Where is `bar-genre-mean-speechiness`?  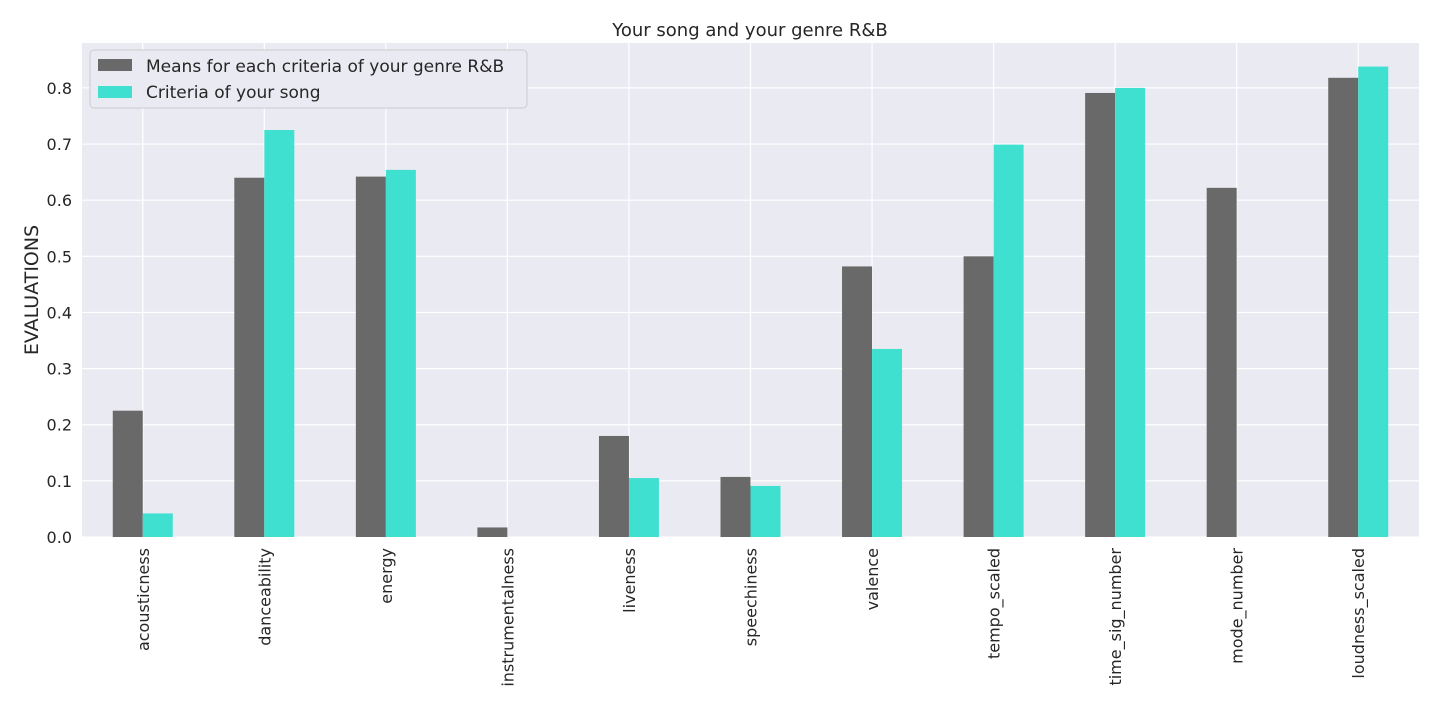 bar-genre-mean-speechiness is located at coordinates (735, 506).